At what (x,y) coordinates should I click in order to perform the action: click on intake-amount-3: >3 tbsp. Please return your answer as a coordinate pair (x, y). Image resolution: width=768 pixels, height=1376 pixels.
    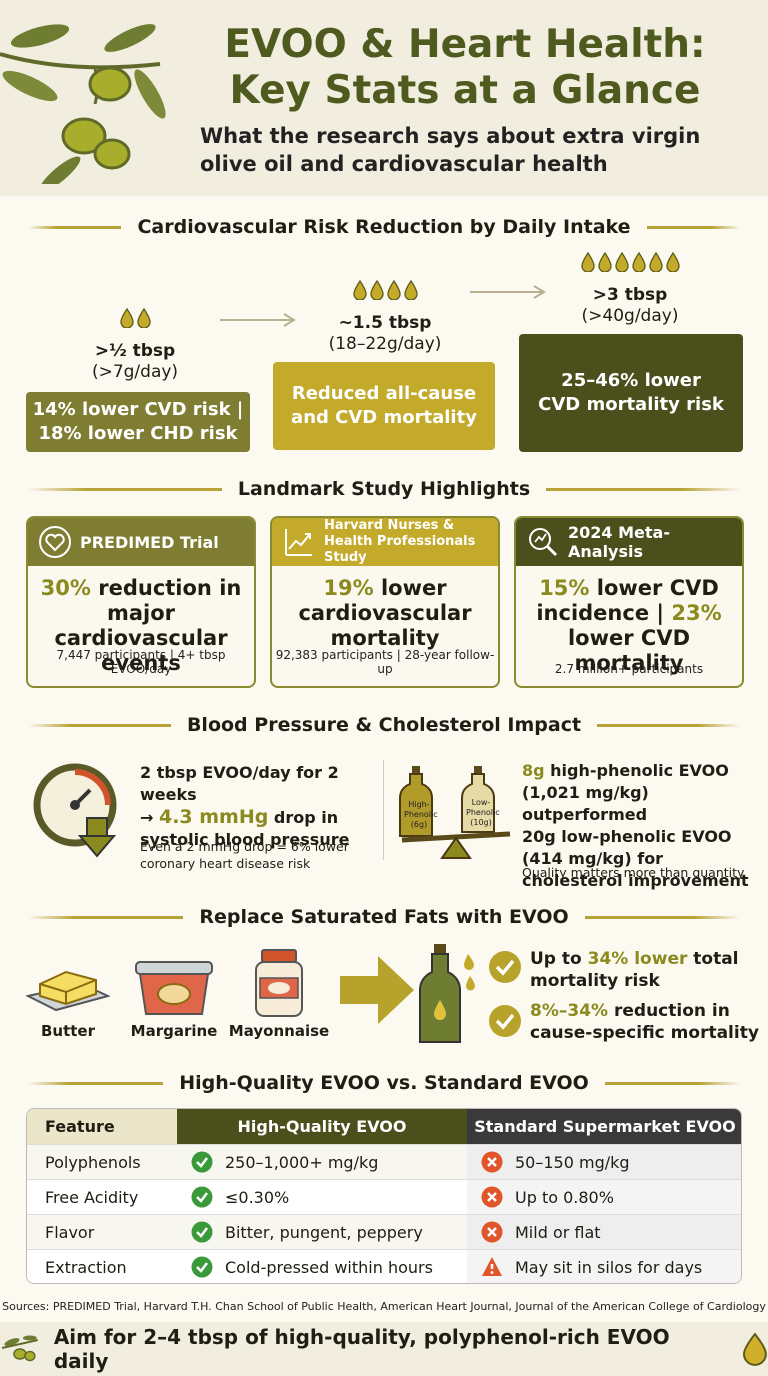
    Looking at the image, I should click on (630, 295).